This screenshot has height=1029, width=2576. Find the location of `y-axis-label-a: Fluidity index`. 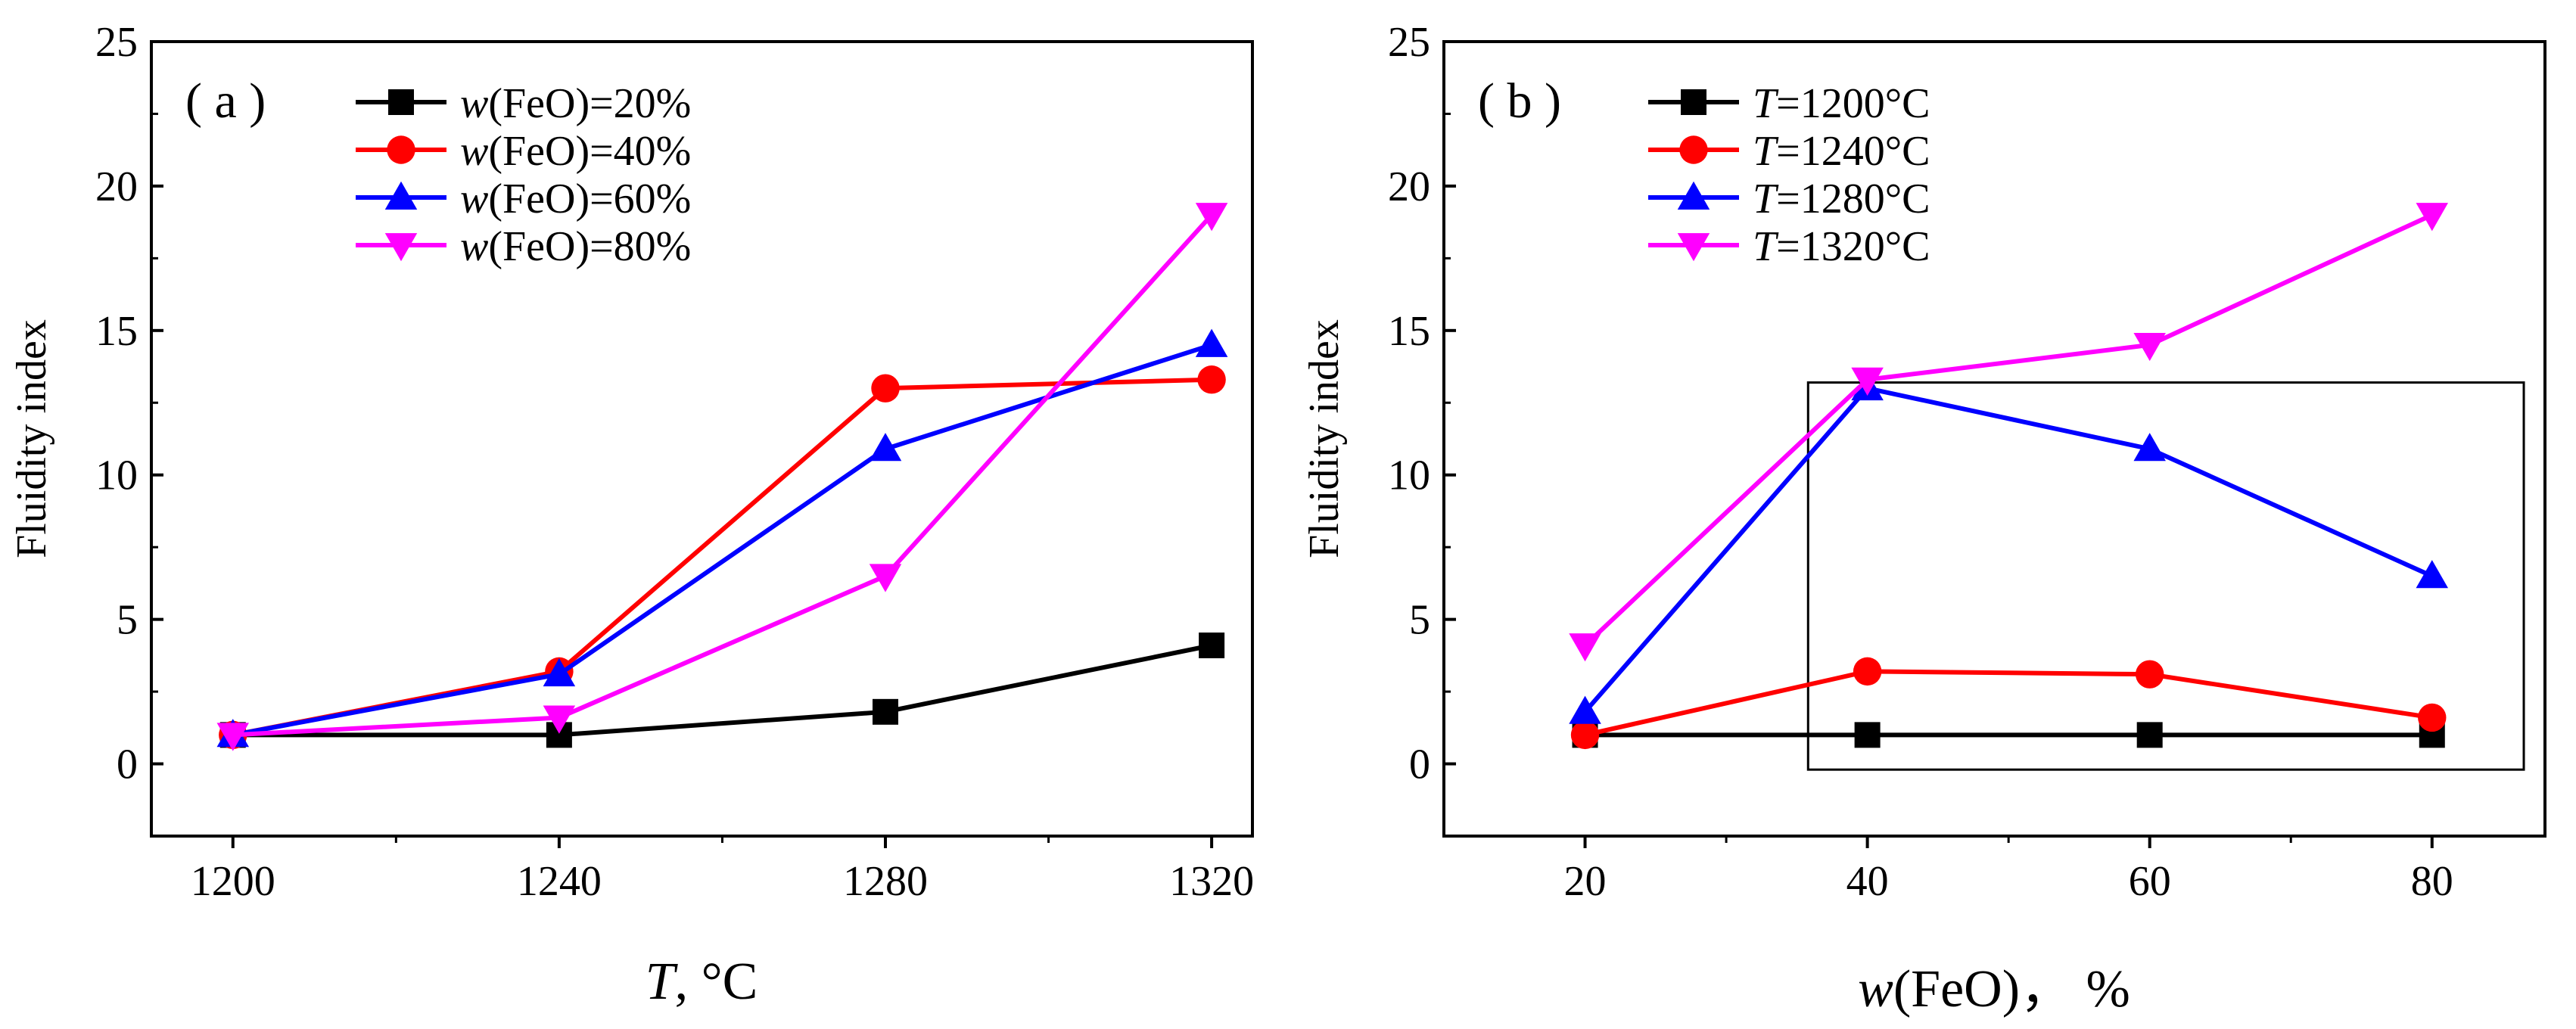

y-axis-label-a: Fluidity index is located at coordinates (31, 438).